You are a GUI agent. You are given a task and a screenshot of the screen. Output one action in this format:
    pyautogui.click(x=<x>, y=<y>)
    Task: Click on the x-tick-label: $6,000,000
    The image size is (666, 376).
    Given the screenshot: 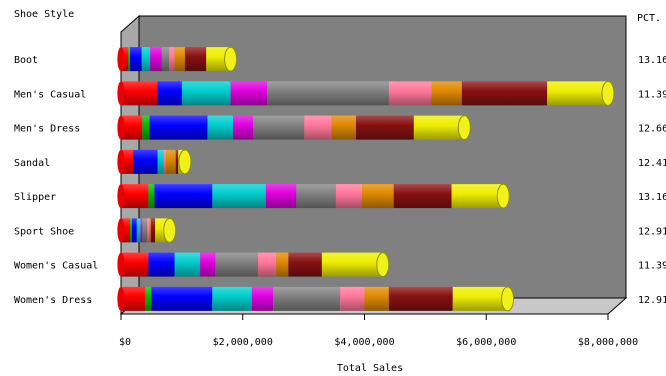 What is the action you would take?
    pyautogui.click(x=486, y=342)
    